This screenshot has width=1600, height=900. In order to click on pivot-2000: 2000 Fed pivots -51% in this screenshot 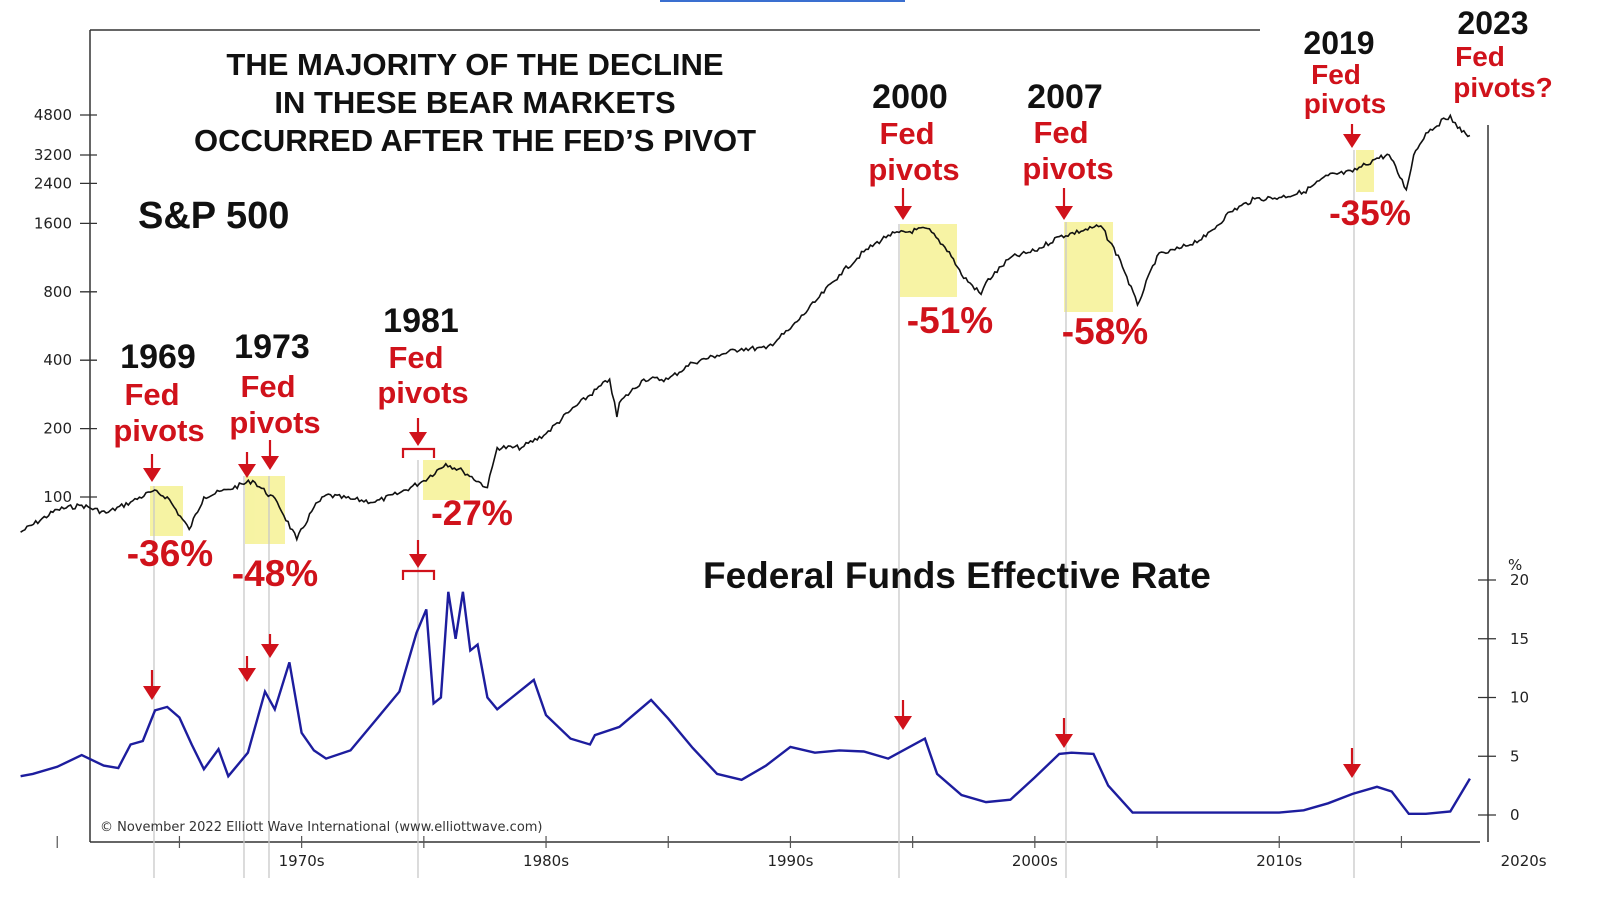, I will do `click(930, 209)`.